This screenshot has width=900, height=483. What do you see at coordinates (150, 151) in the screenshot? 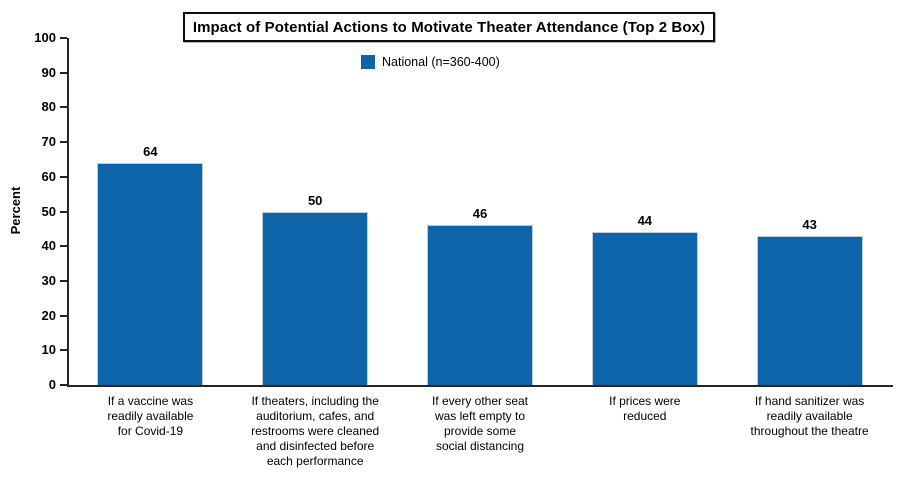
I see `bar-value-label: 64` at bounding box center [150, 151].